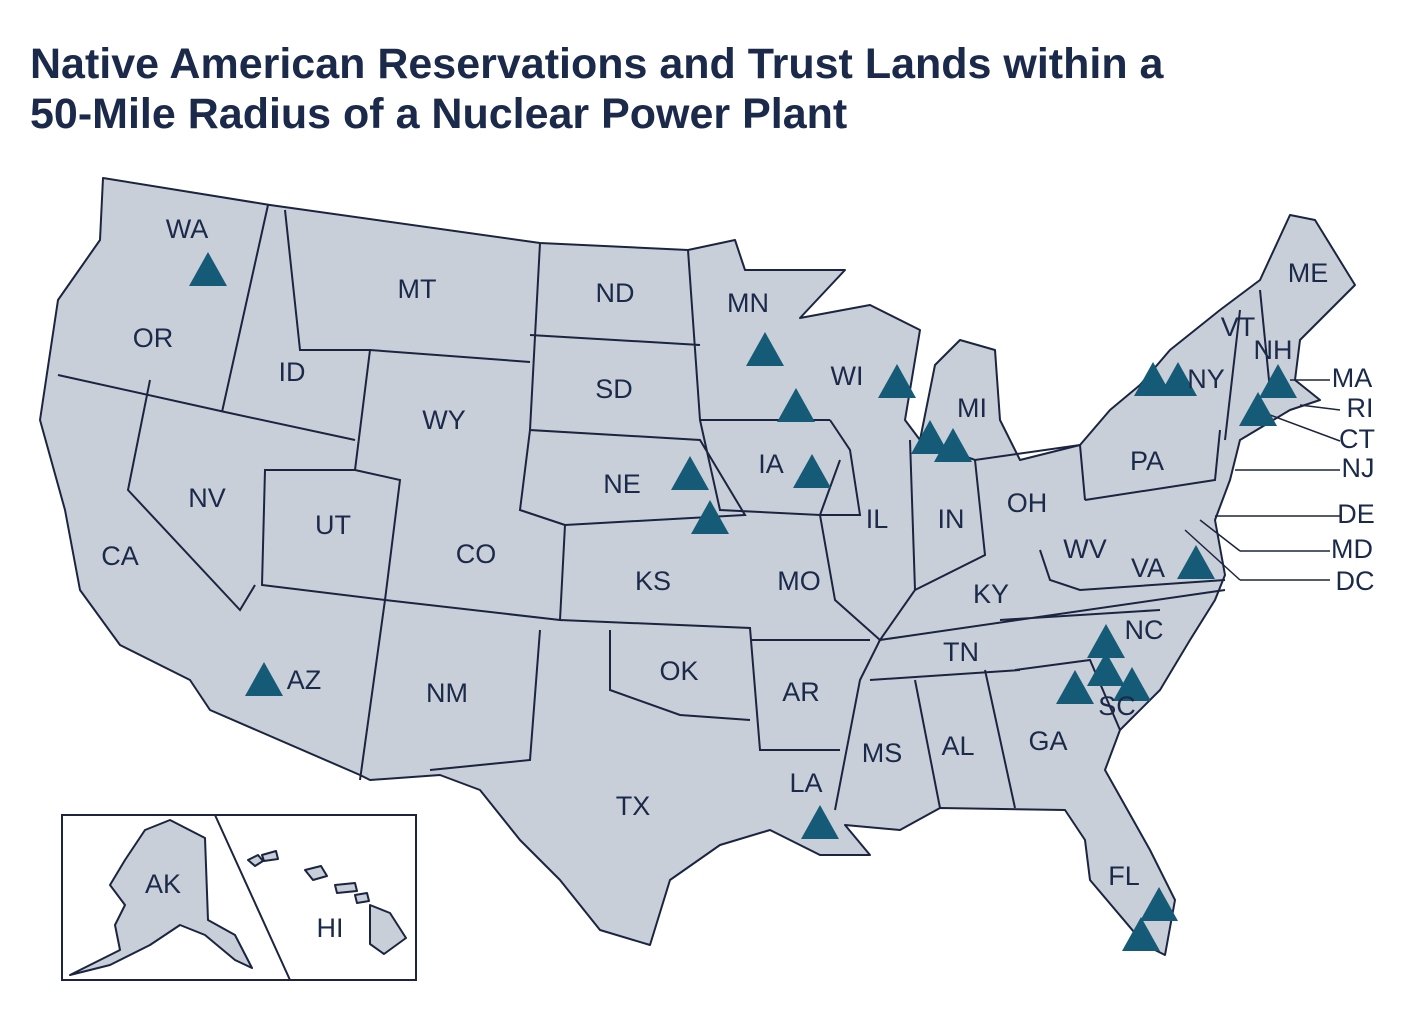 This screenshot has height=1017, width=1426. Describe the element at coordinates (447, 693) in the screenshot. I see `state-label: NM` at that location.